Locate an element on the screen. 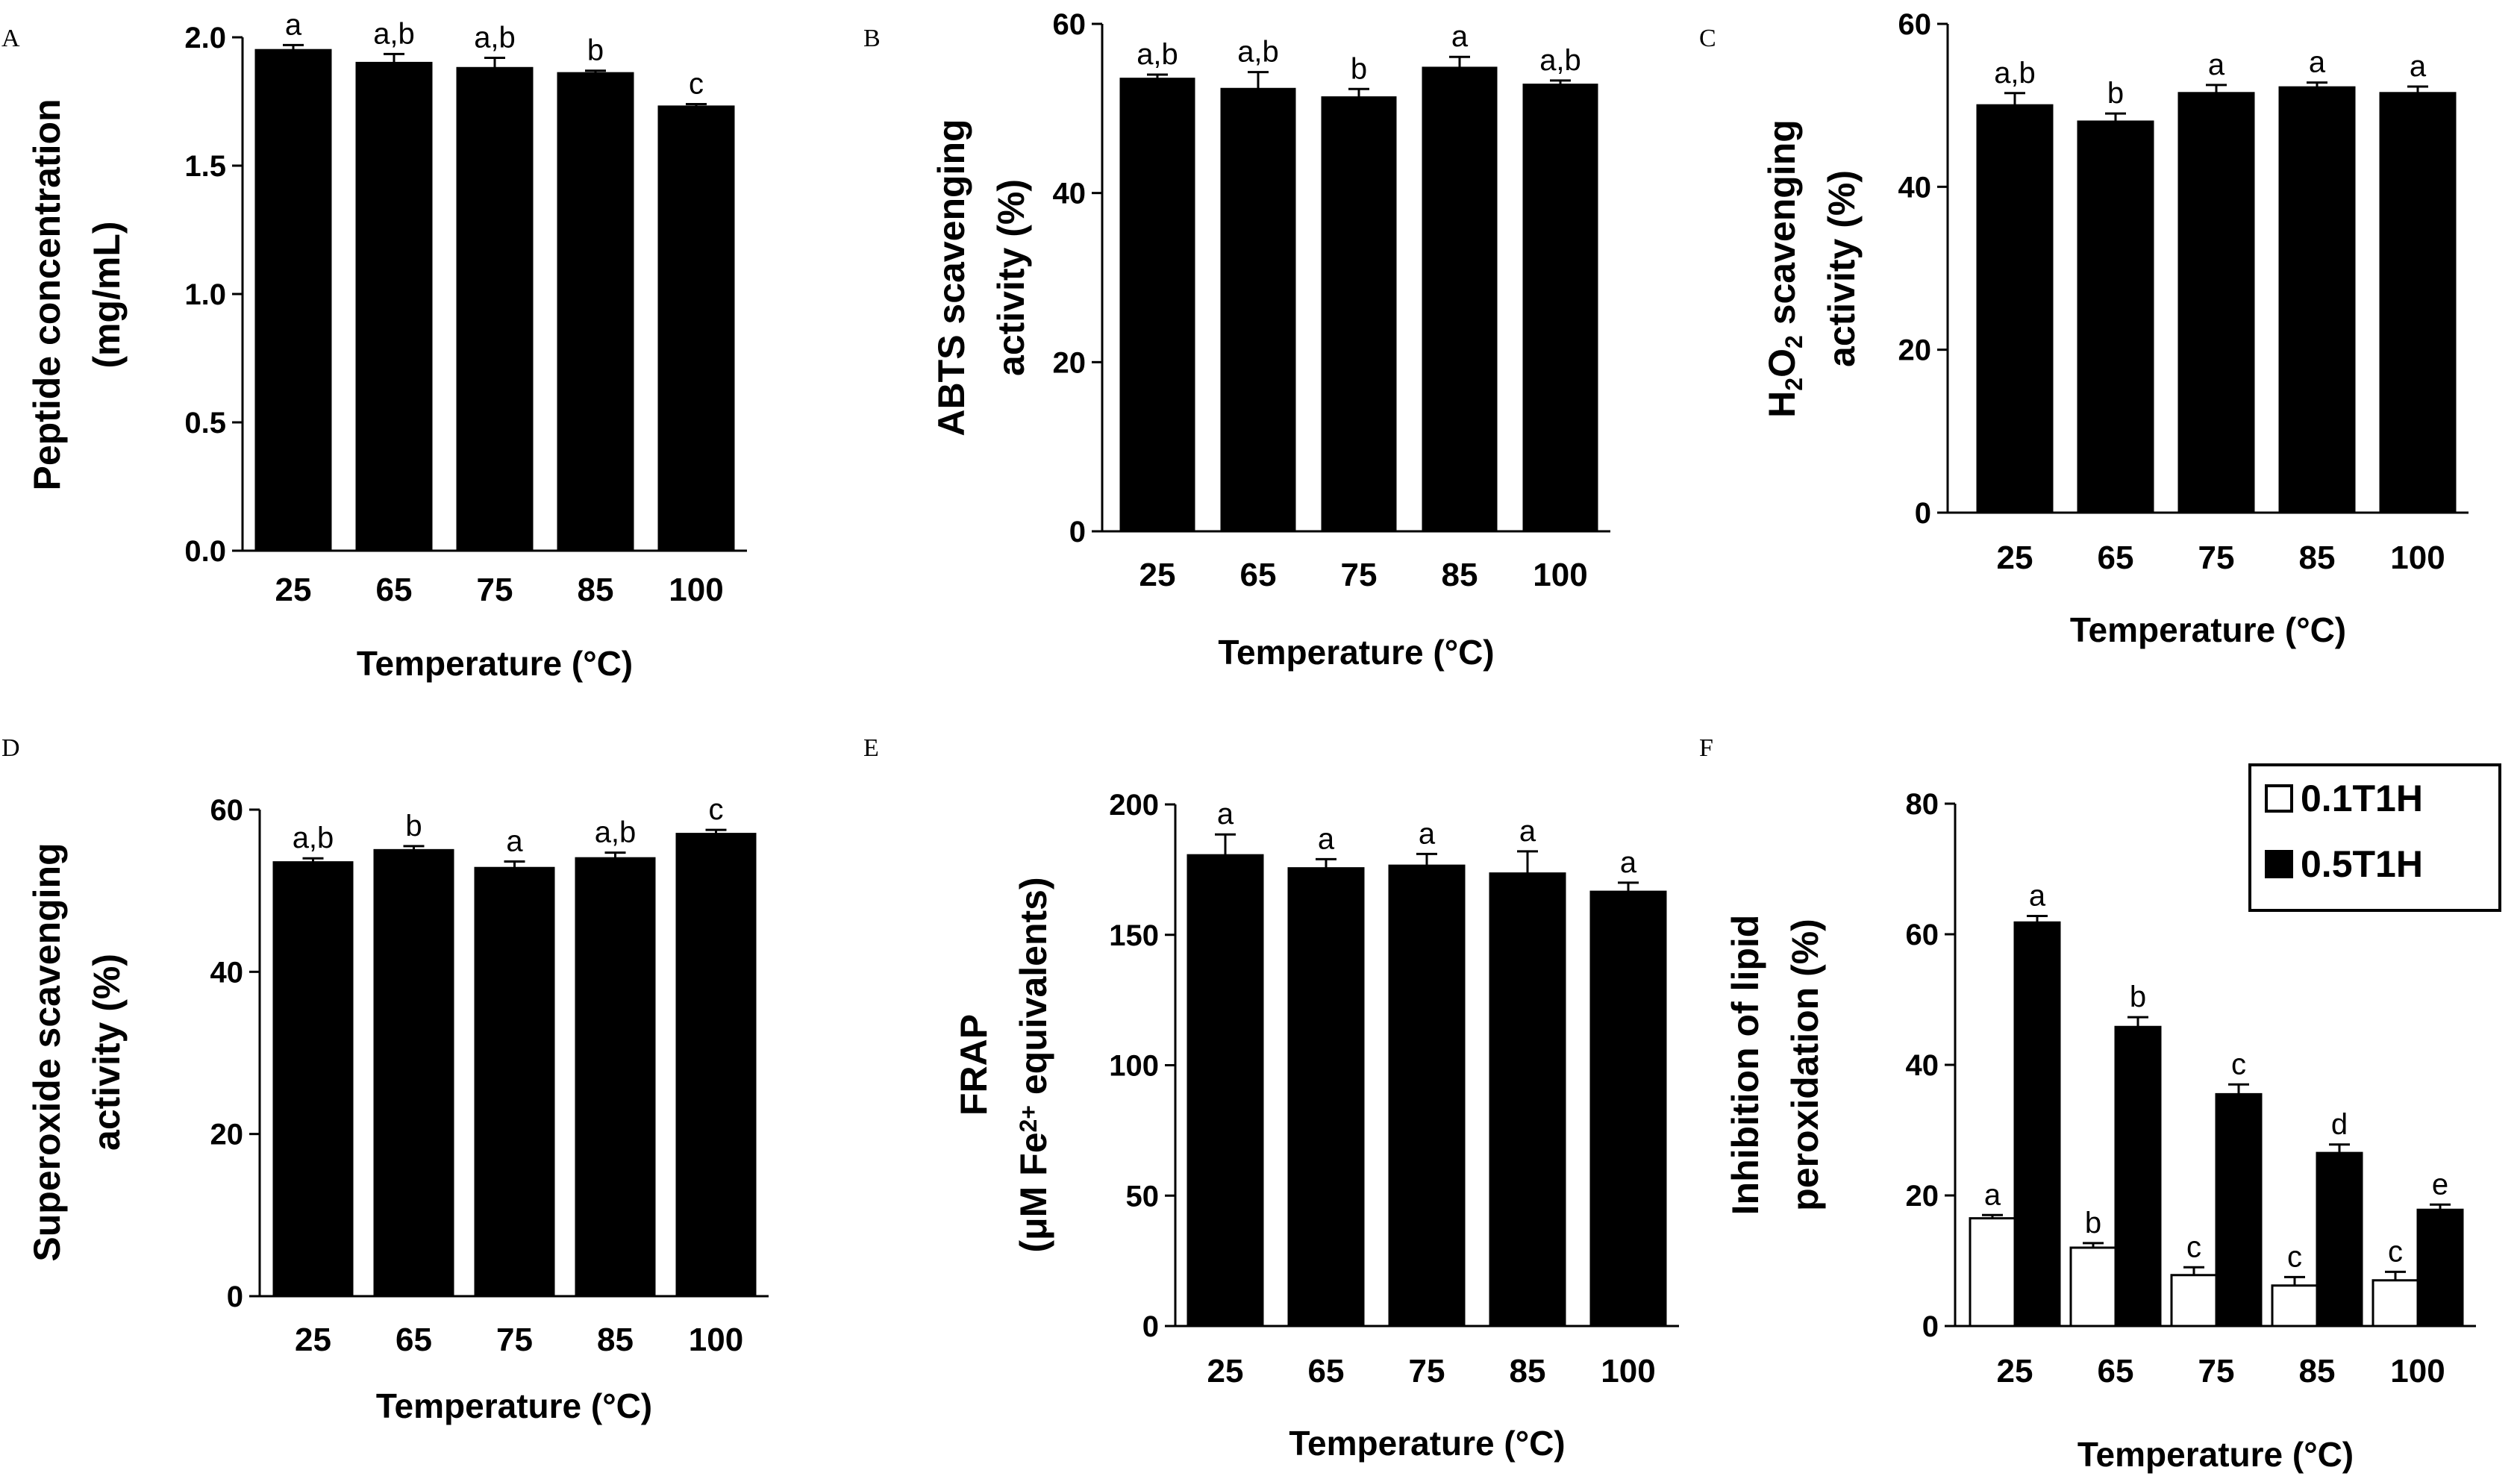  y-axis-title-line: Superoxide scavenging is located at coordinates (47, 1051).